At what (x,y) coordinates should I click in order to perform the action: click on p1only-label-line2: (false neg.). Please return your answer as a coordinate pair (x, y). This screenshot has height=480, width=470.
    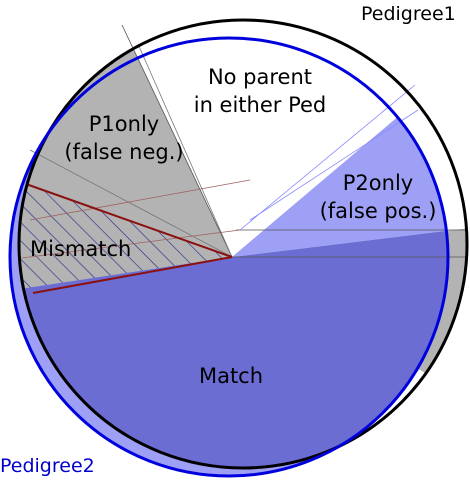
    Looking at the image, I should click on (123, 152).